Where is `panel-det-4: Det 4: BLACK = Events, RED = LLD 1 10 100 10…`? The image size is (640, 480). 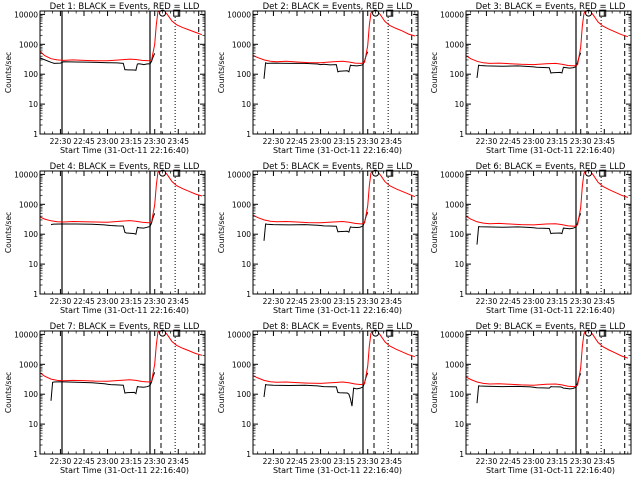
panel-det-4: Det 4: BLACK = Events, RED = LLD 1 10 100 10… is located at coordinates (105, 238).